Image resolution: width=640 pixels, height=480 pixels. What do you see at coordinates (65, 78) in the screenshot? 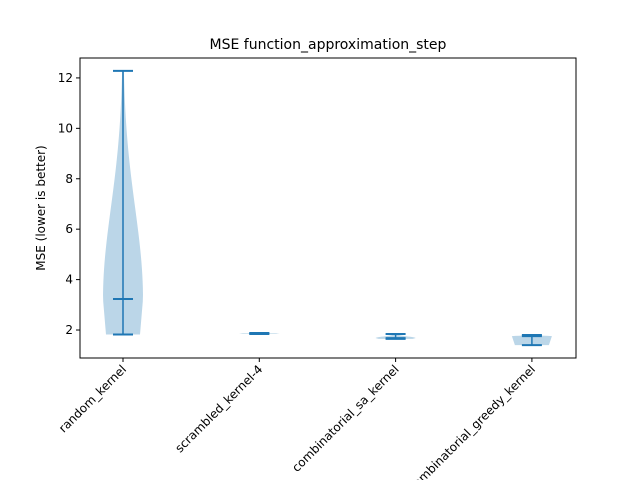
I see `y-tick-label: 12` at bounding box center [65, 78].